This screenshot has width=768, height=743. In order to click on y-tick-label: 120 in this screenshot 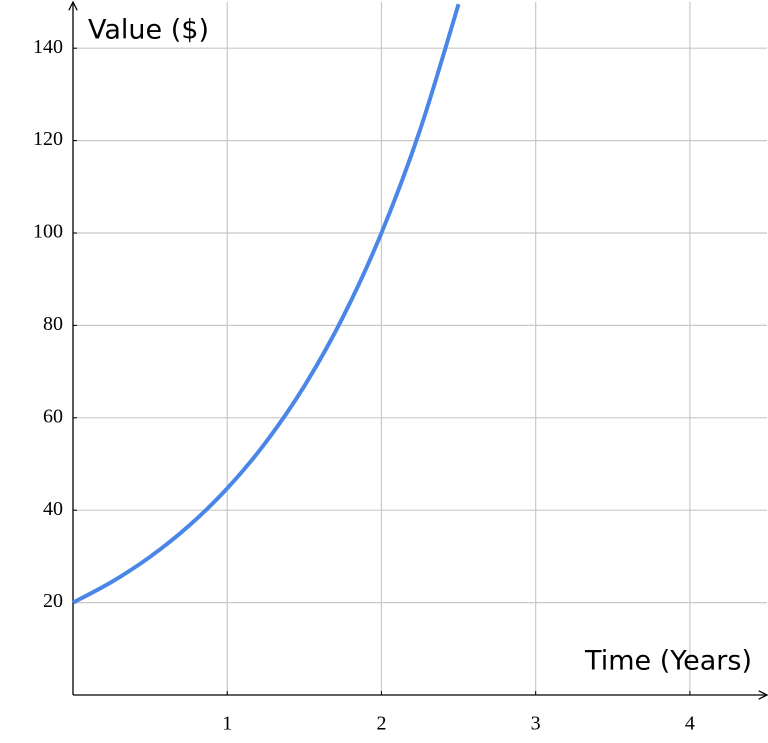, I will do `click(48, 139)`.